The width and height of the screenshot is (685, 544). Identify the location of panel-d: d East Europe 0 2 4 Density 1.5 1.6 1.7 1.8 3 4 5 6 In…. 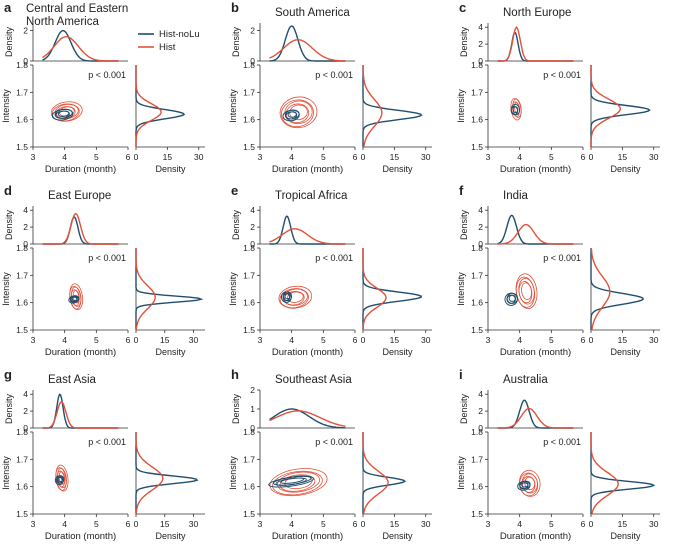
(103, 270).